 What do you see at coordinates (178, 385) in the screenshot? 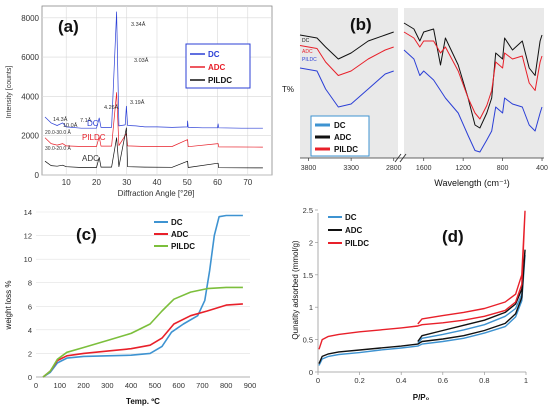
I see `xtick-c: 600` at bounding box center [178, 385].